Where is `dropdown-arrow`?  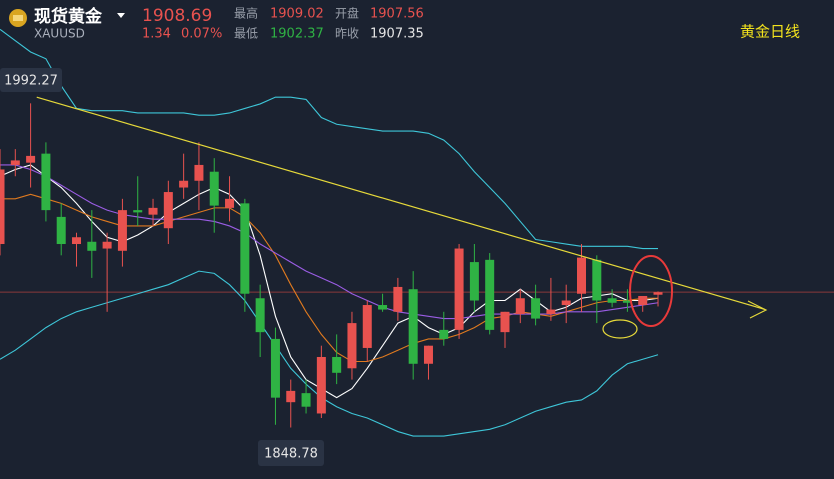
dropdown-arrow is located at coordinates (121, 15).